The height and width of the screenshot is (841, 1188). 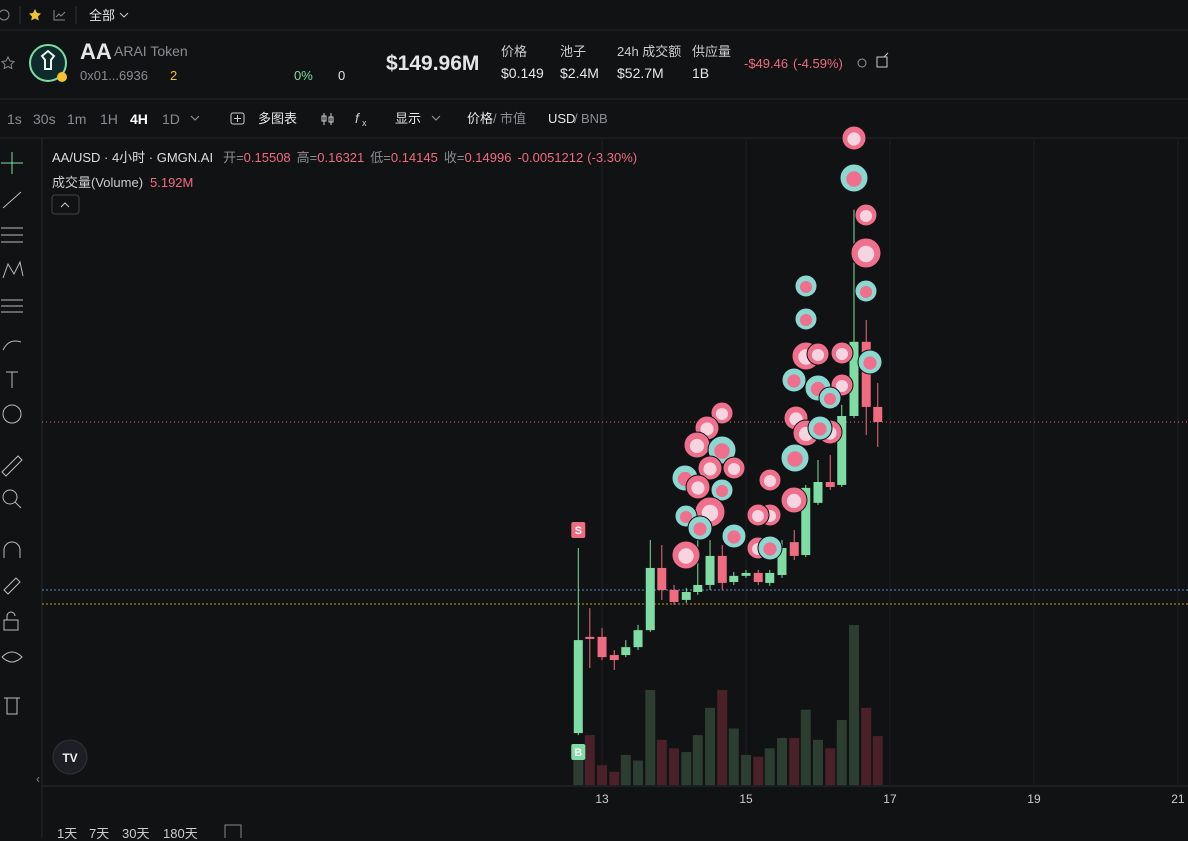 I want to click on interval: 1D, so click(x=171, y=119).